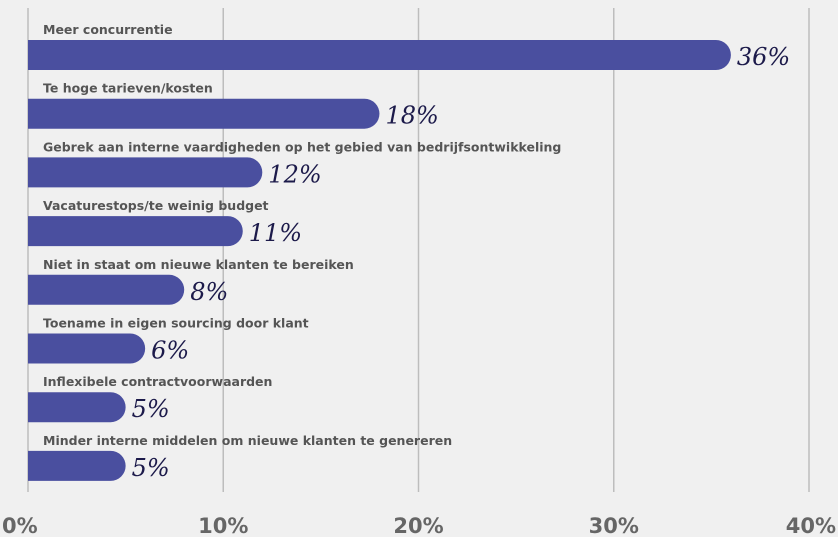 This screenshot has height=537, width=838. I want to click on category-label: Inflexibele contractvoorwaarden, so click(157, 381).